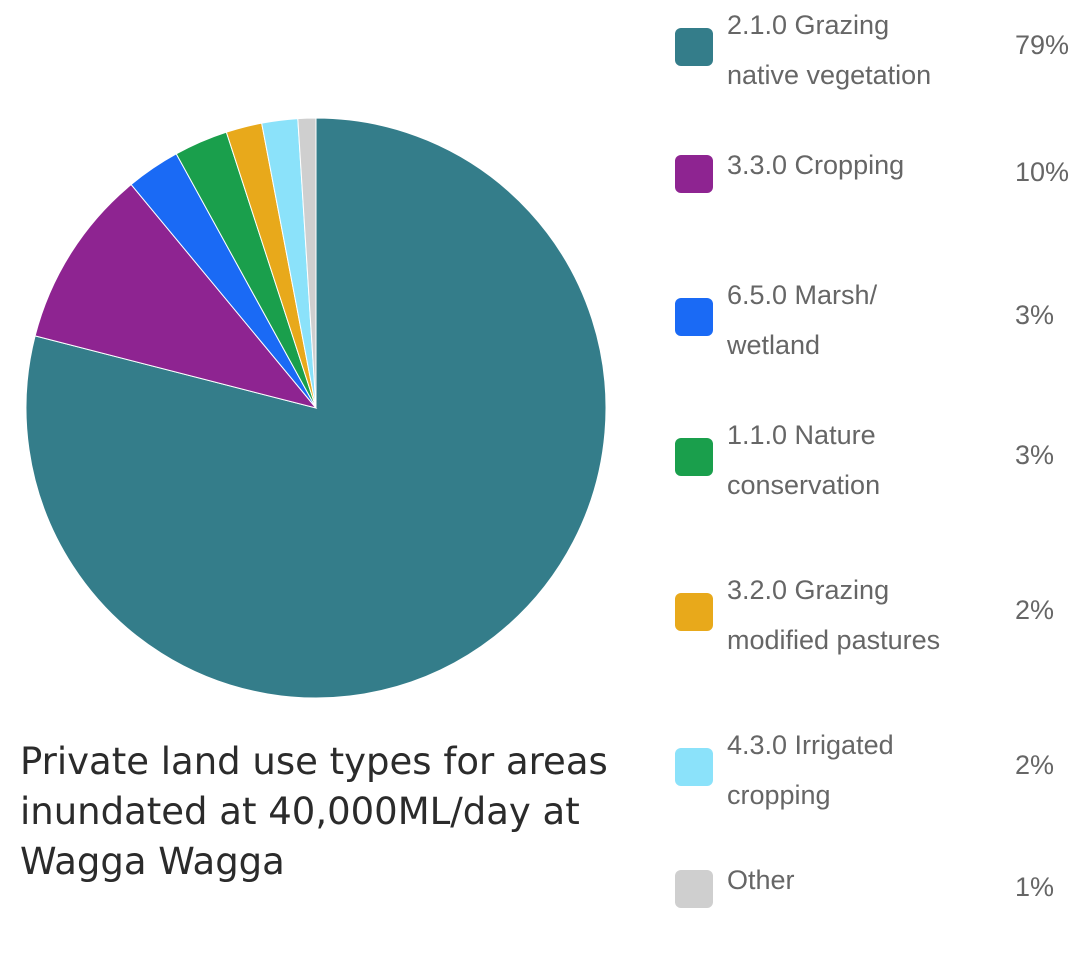  I want to click on legend-item: 3.2.0 Grazing modified pastures 2%, so click(883, 625).